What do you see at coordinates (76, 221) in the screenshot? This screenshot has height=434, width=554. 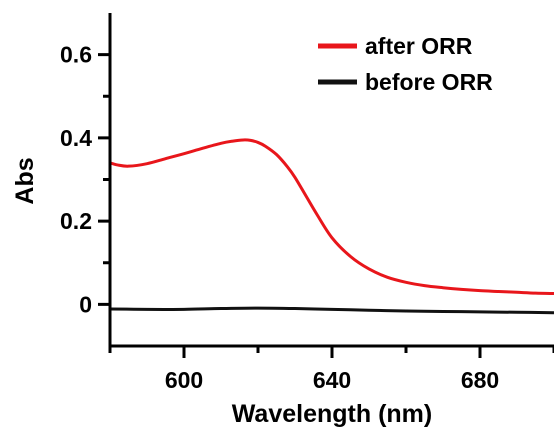 I see `y-tick-label: 0.2` at bounding box center [76, 221].